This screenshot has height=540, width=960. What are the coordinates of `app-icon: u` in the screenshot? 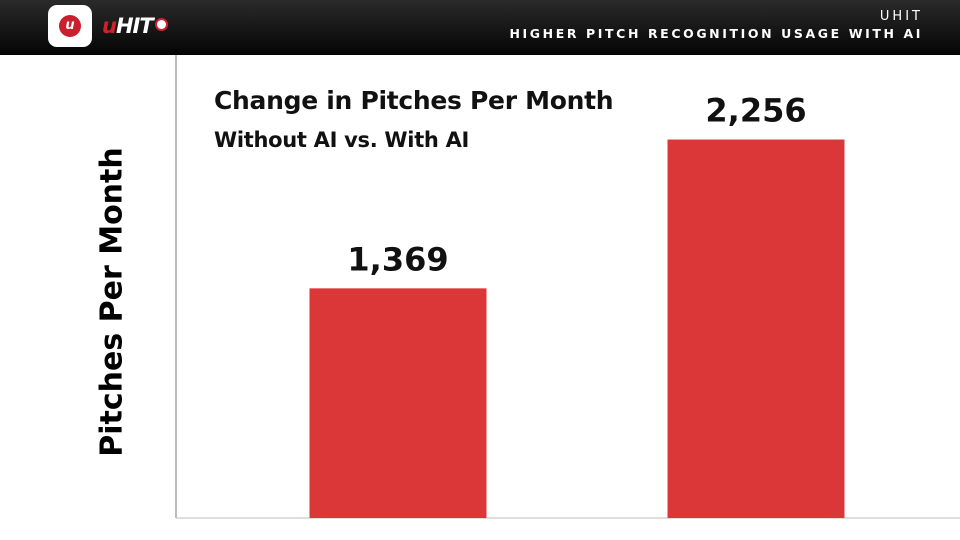 It's located at (70, 26).